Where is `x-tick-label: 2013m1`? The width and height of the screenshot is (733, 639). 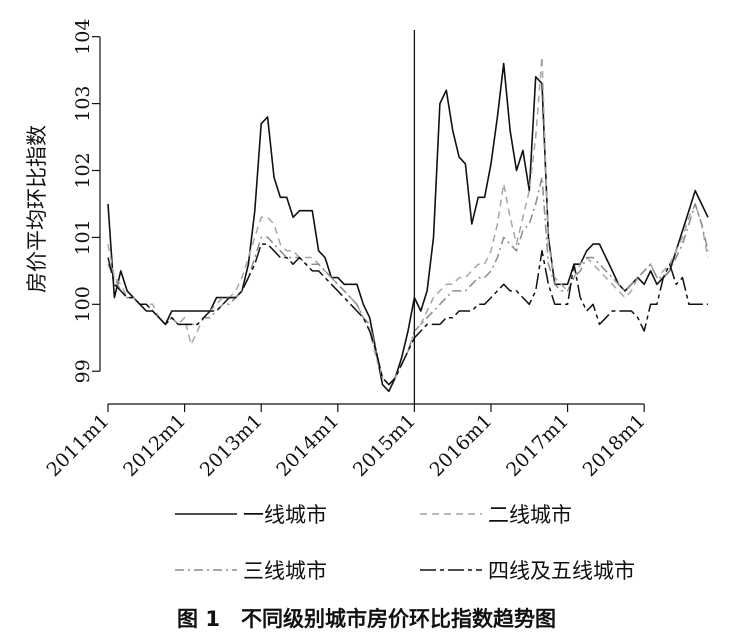
x-tick-label: 2013m1 is located at coordinates (231, 445).